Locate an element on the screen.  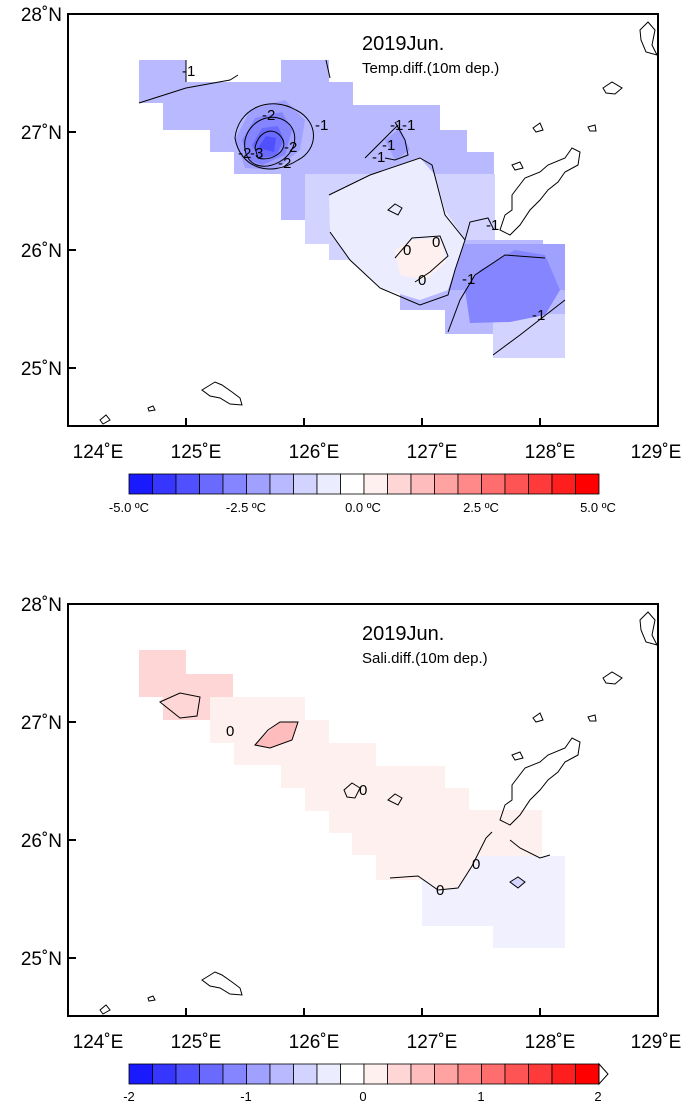
colorbar-overflow-arrow is located at coordinates (603, 1074).